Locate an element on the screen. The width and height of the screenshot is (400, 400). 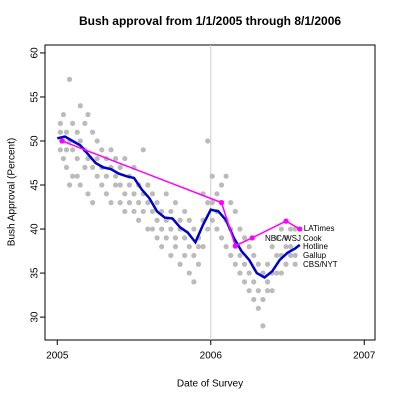
annotation: Gallup is located at coordinates (315, 255).